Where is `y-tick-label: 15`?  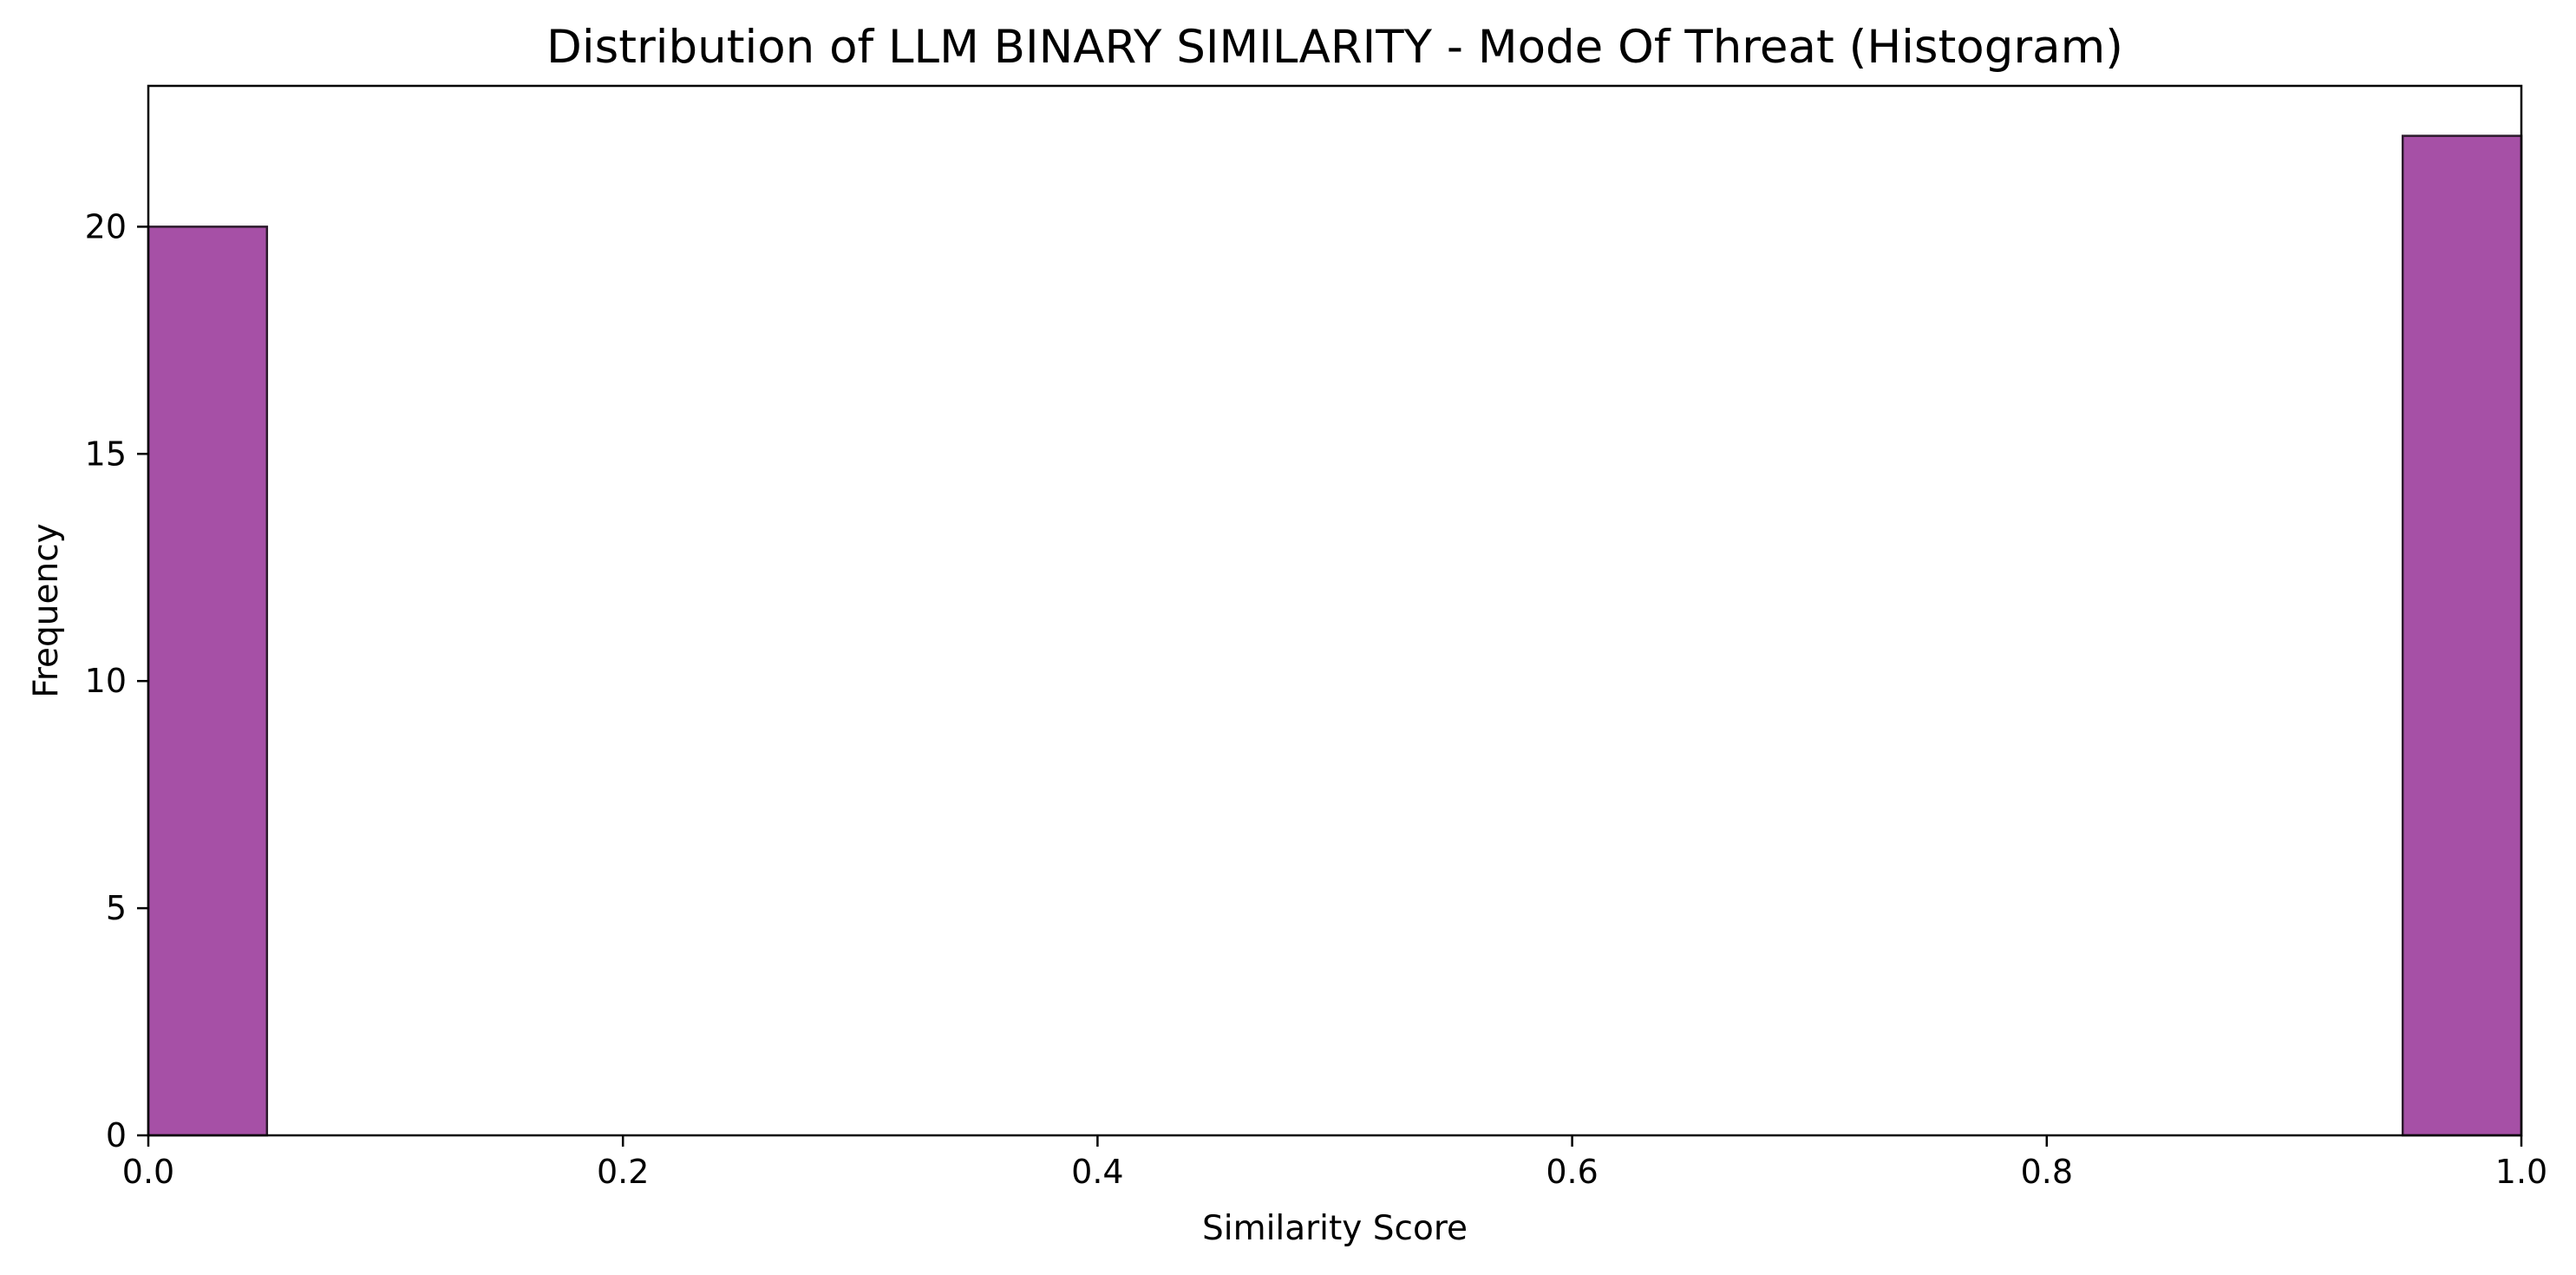 y-tick-label: 15 is located at coordinates (106, 454).